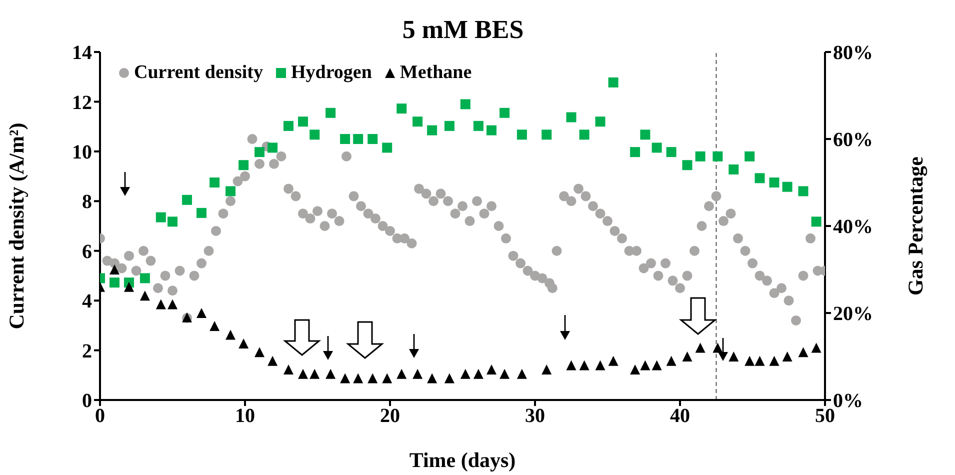 Image resolution: width=955 pixels, height=475 pixels. What do you see at coordinates (436, 73) in the screenshot?
I see `legend-label: Methane` at bounding box center [436, 73].